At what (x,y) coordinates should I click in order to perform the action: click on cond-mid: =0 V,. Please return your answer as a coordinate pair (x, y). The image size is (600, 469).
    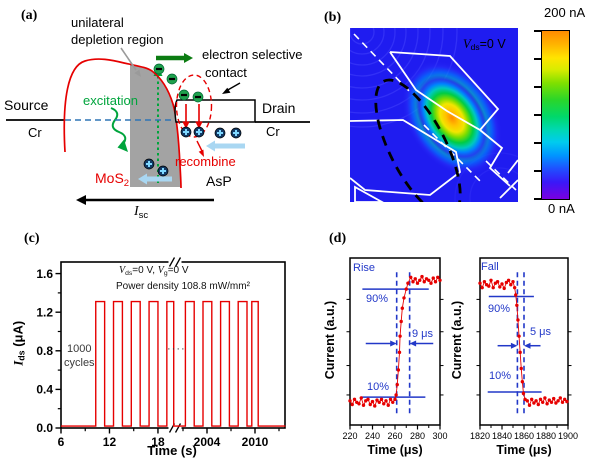
    Looking at the image, I should click on (145, 270).